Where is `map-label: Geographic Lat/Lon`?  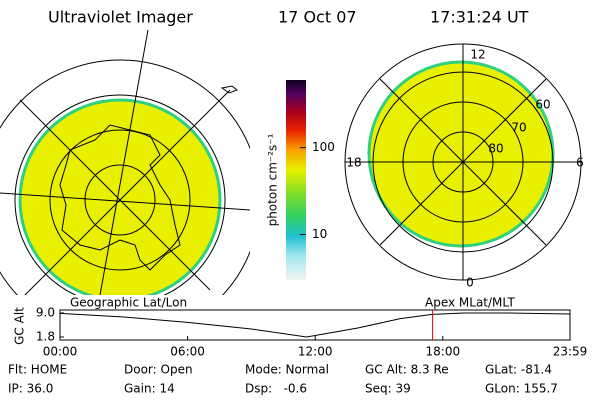 map-label: Geographic Lat/Lon is located at coordinates (128, 303).